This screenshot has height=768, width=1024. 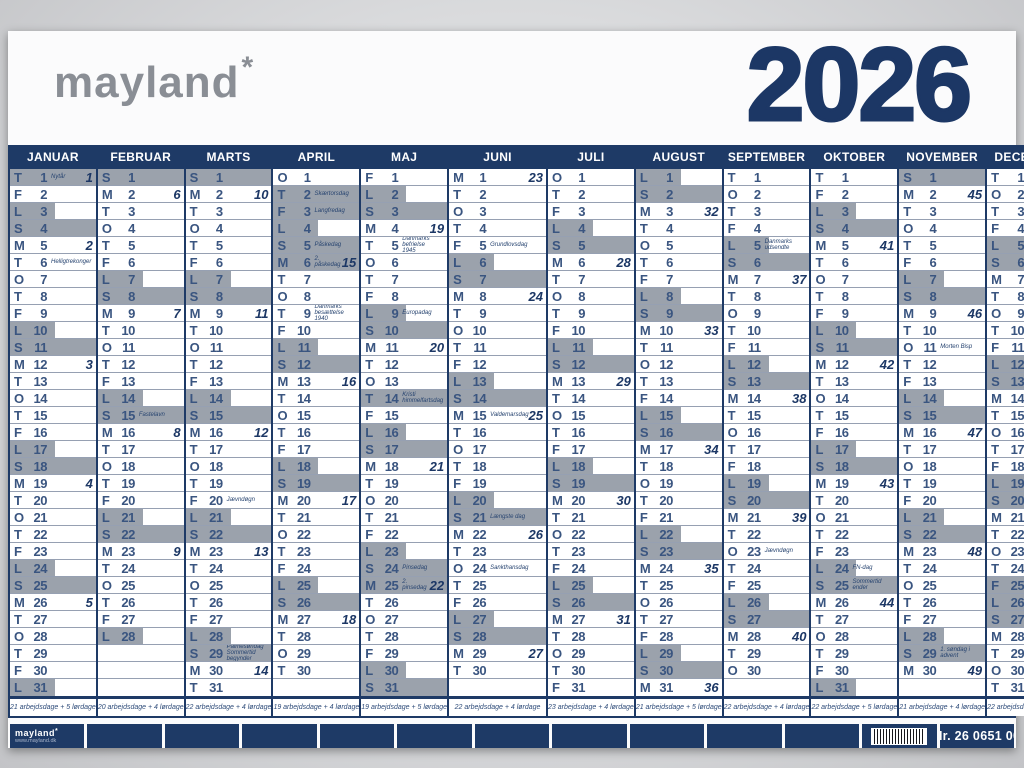 I want to click on day-number: 30, so click(x=578, y=670).